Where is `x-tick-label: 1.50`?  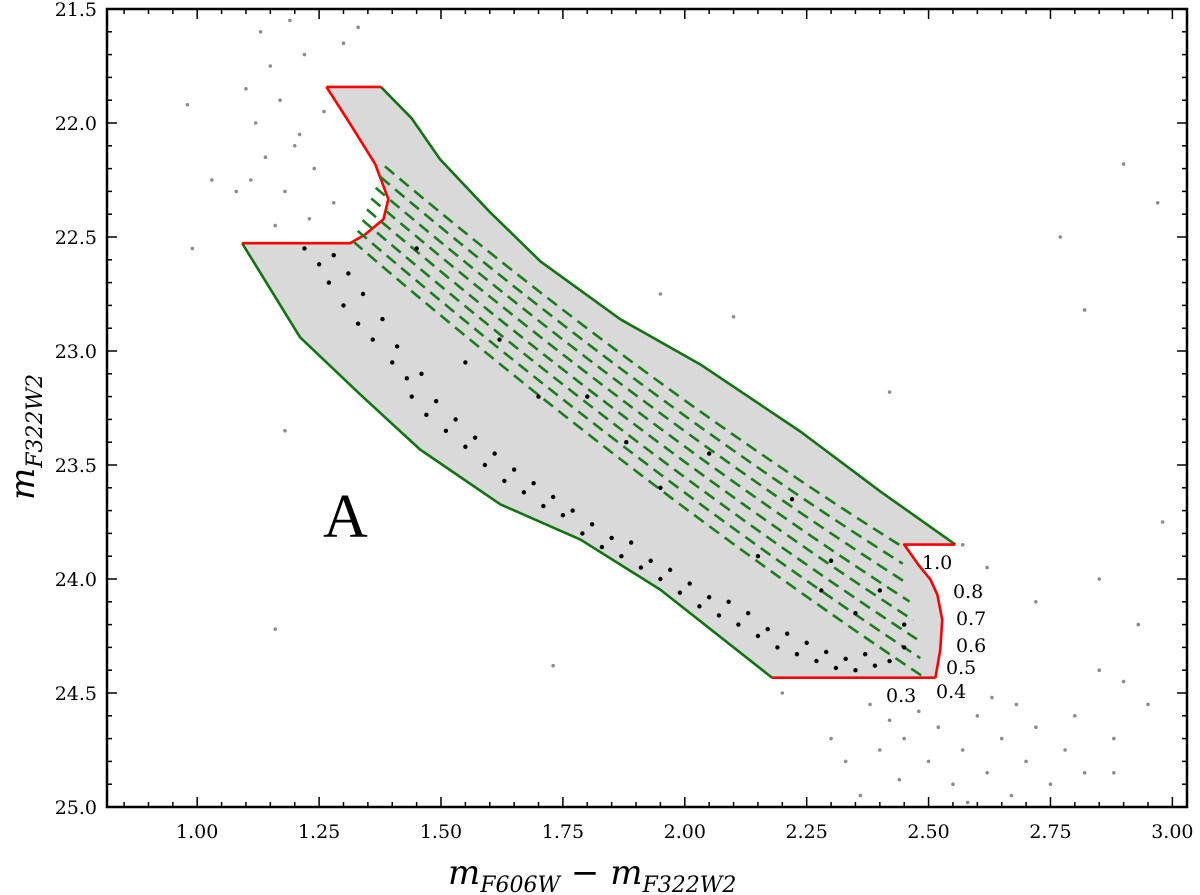
x-tick-label: 1.50 is located at coordinates (441, 832).